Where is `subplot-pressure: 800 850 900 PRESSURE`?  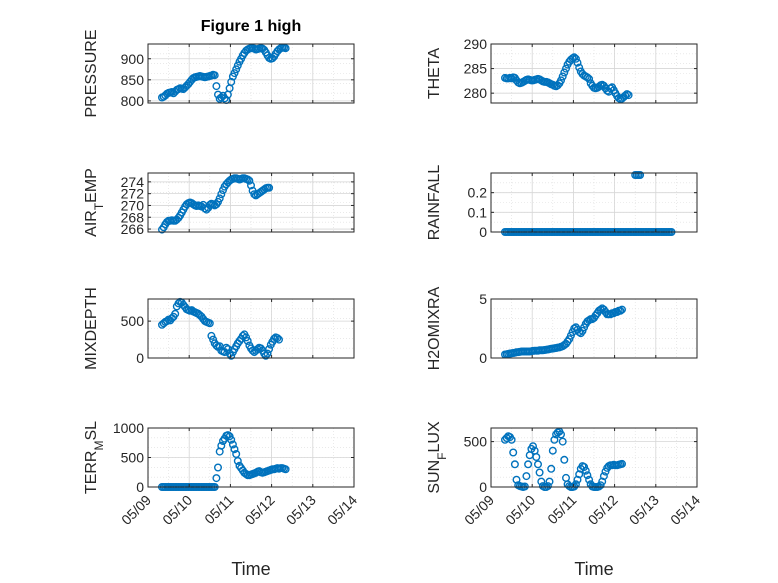
subplot-pressure: 800 850 900 PRESSURE is located at coordinates (219, 73).